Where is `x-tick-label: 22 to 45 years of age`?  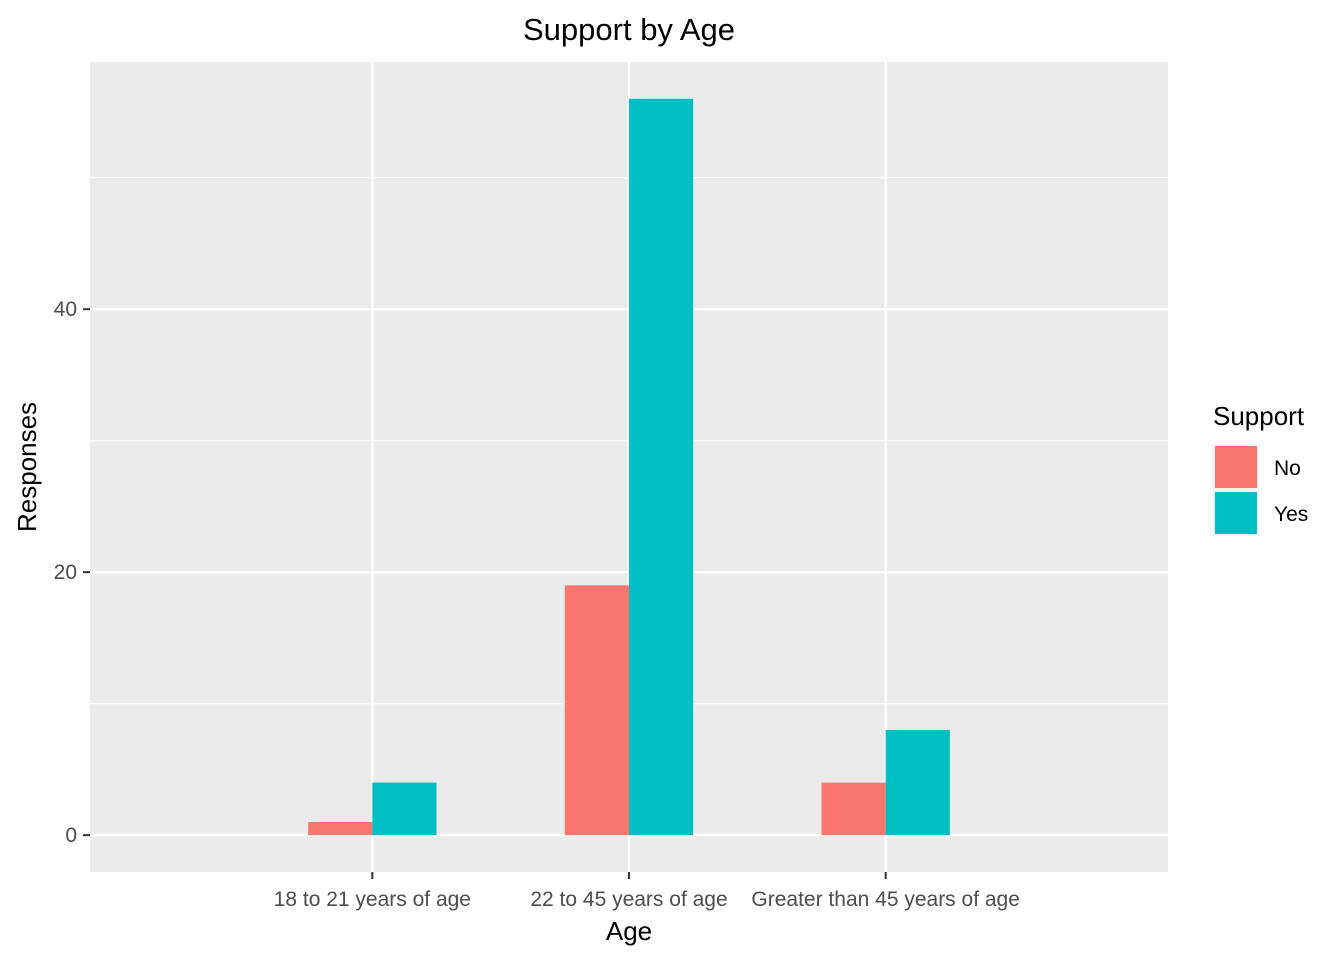 x-tick-label: 22 to 45 years of age is located at coordinates (628, 899).